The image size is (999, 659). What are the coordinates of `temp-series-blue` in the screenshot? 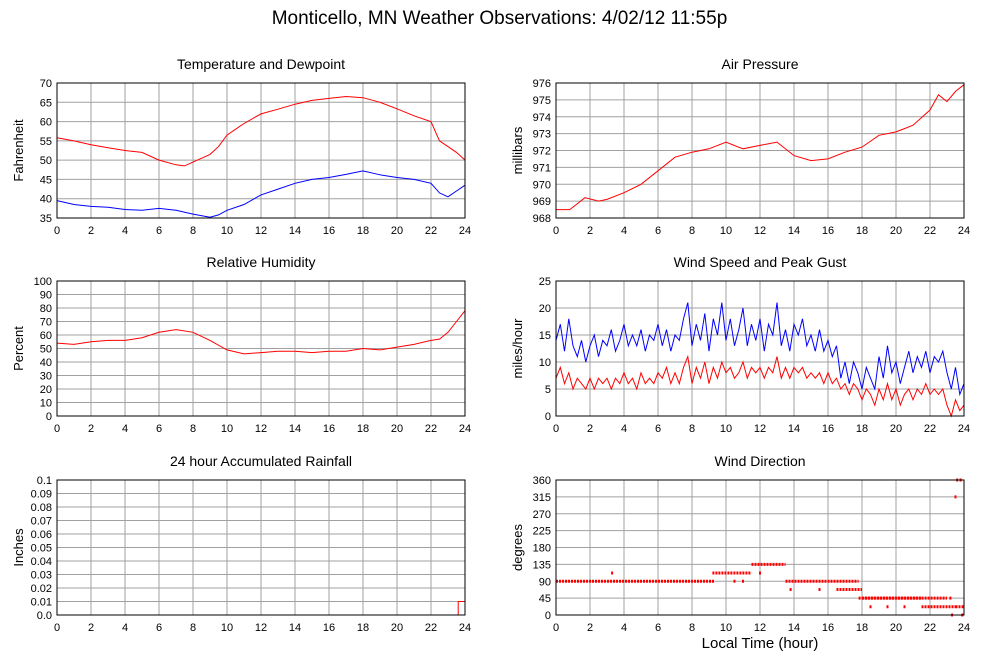 It's located at (261, 194).